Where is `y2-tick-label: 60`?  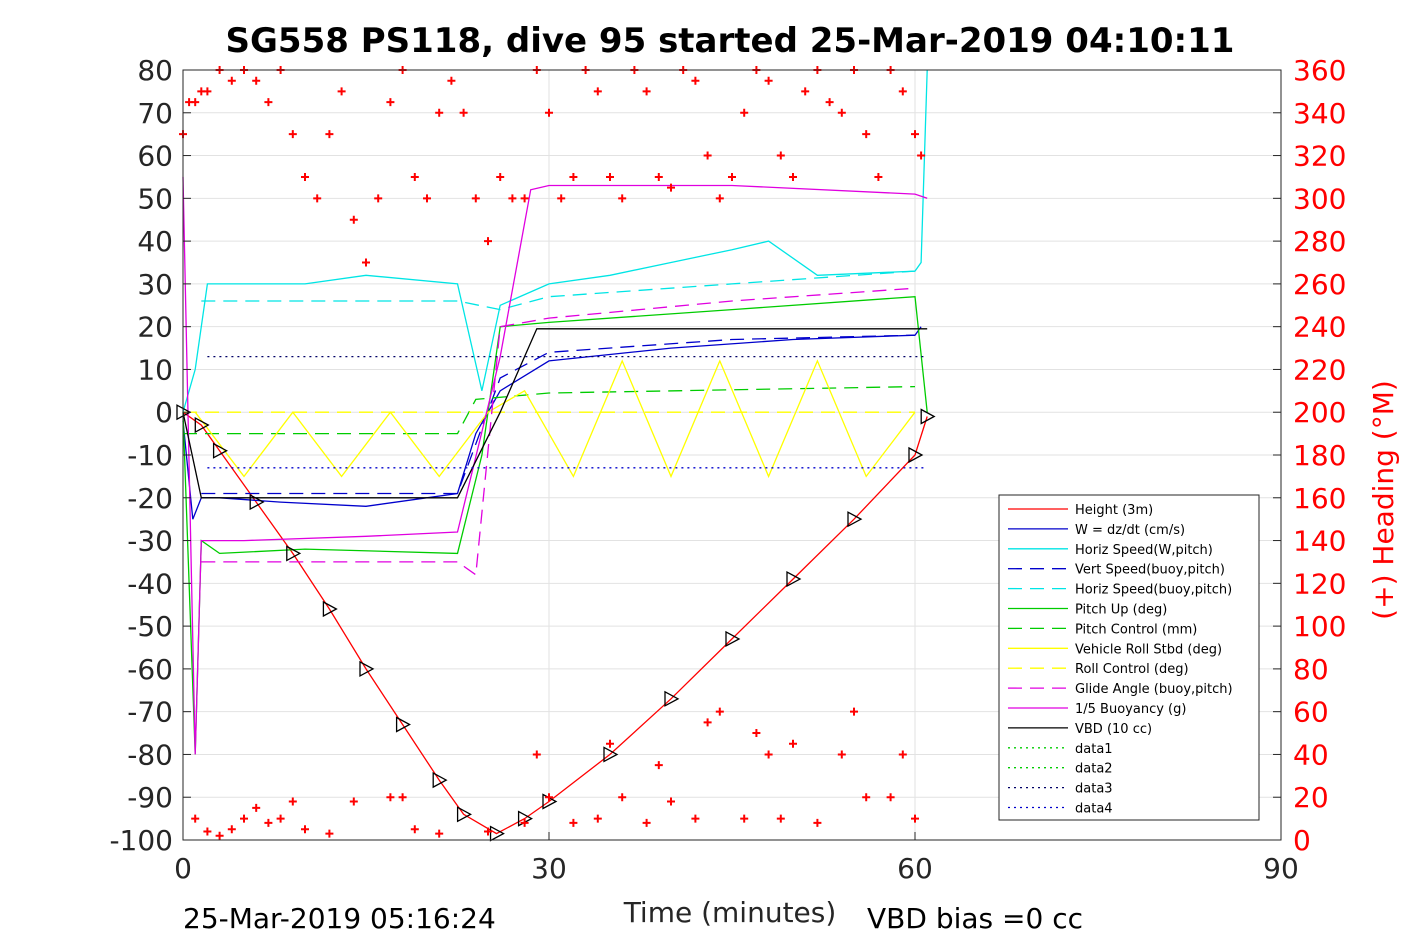
y2-tick-label: 60 is located at coordinates (1311, 712).